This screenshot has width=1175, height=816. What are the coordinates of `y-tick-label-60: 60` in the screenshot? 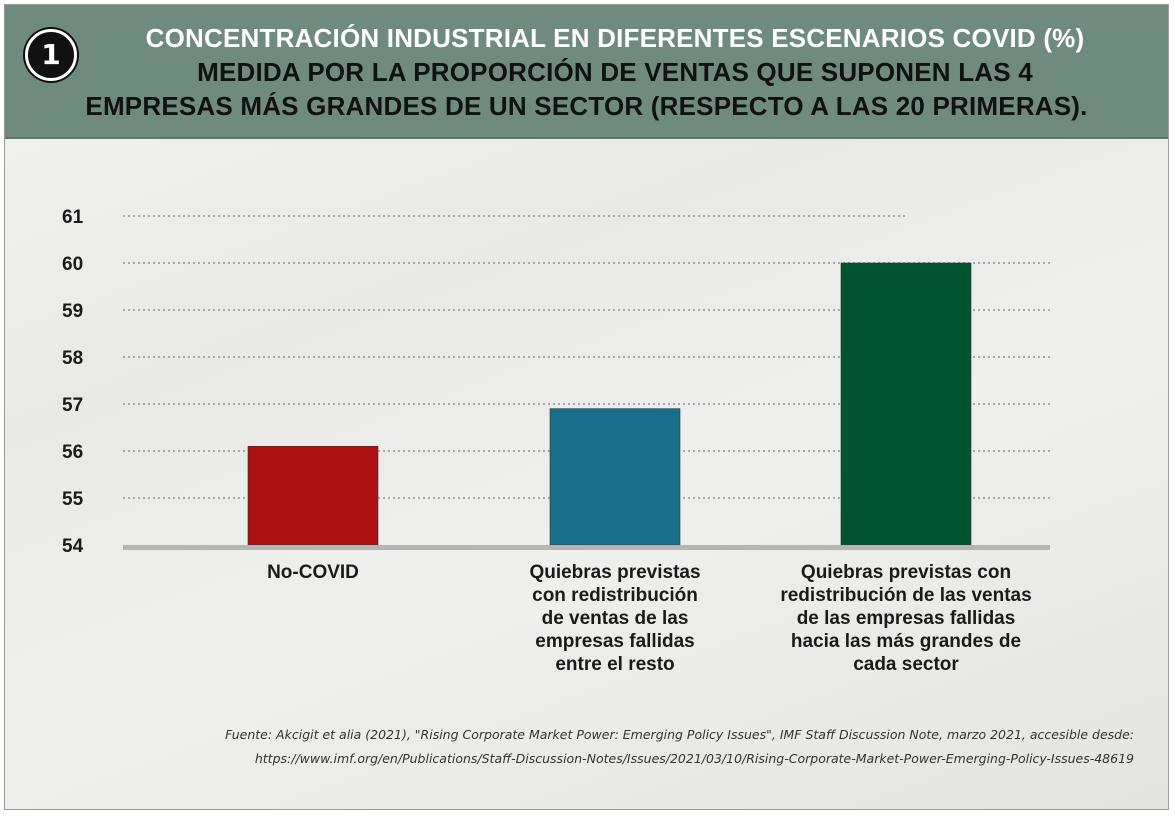 It's located at (72, 264).